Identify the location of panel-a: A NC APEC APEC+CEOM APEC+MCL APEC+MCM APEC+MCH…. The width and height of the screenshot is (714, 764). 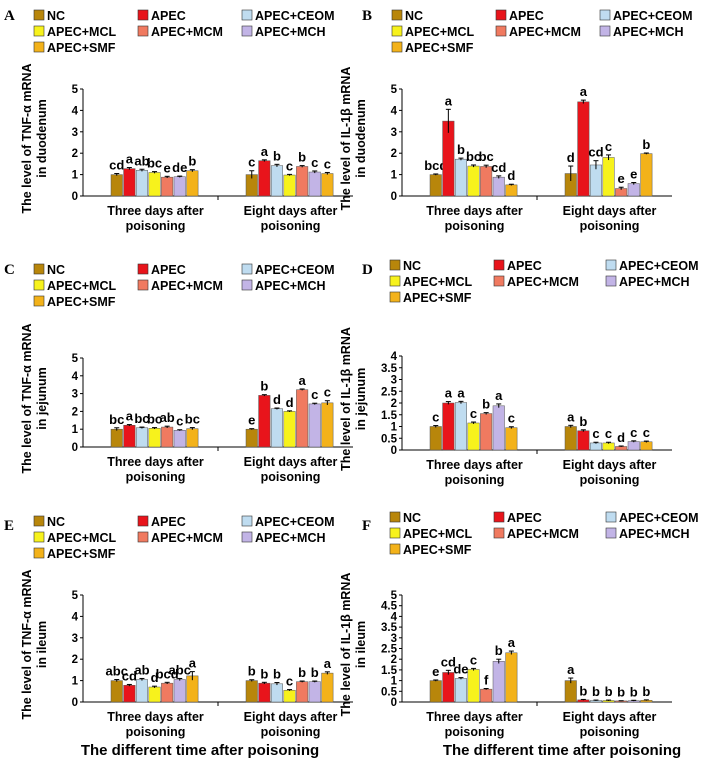
(178, 120).